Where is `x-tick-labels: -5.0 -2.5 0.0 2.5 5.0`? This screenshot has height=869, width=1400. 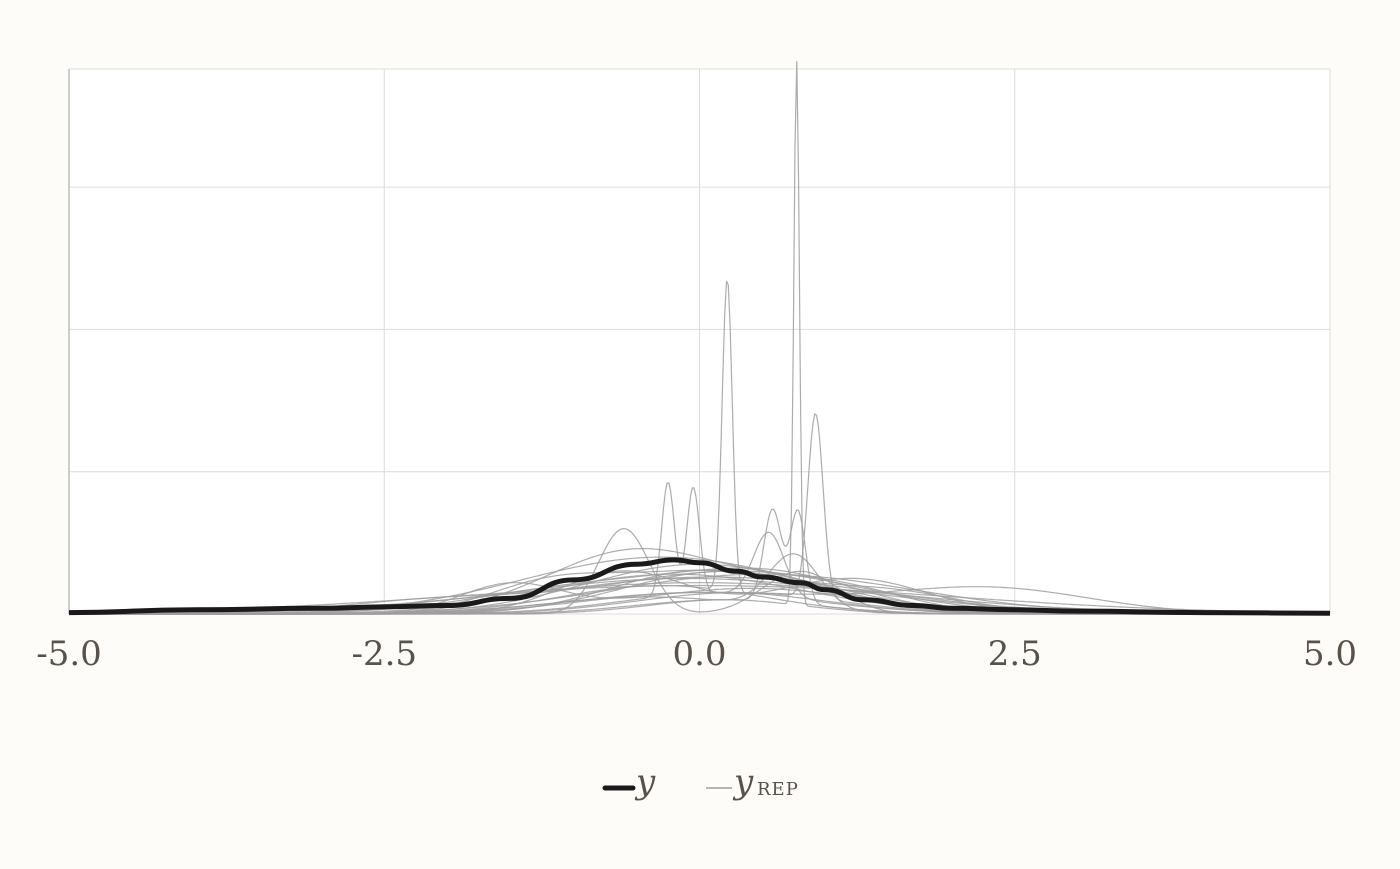 x-tick-labels: -5.0 -2.5 0.0 2.5 5.0 is located at coordinates (696, 654).